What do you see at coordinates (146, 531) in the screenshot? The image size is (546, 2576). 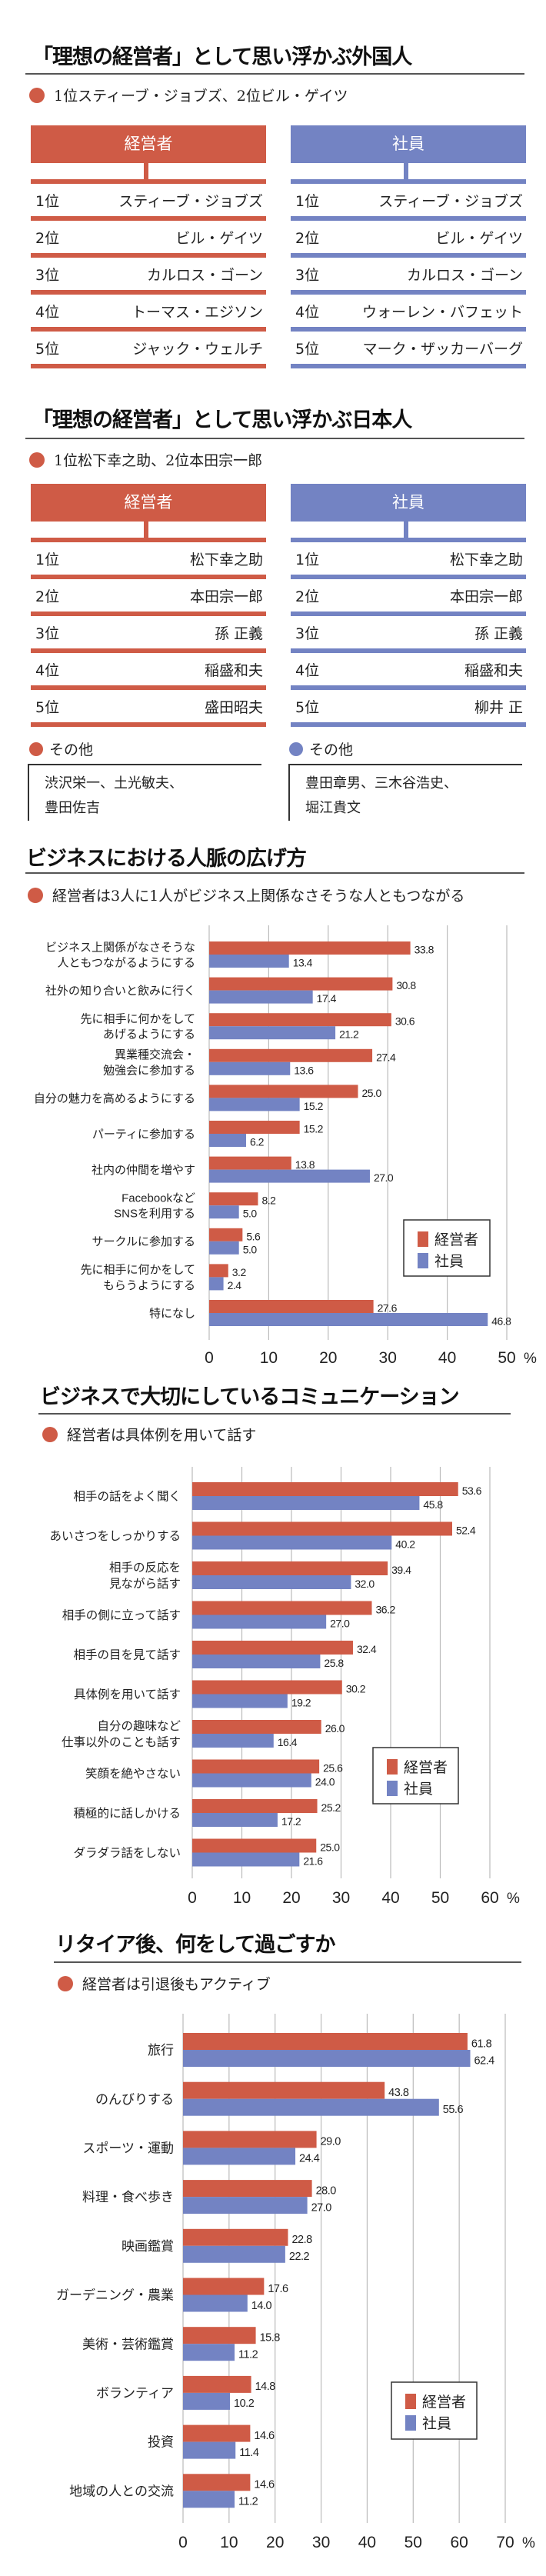 I see `connector` at bounding box center [146, 531].